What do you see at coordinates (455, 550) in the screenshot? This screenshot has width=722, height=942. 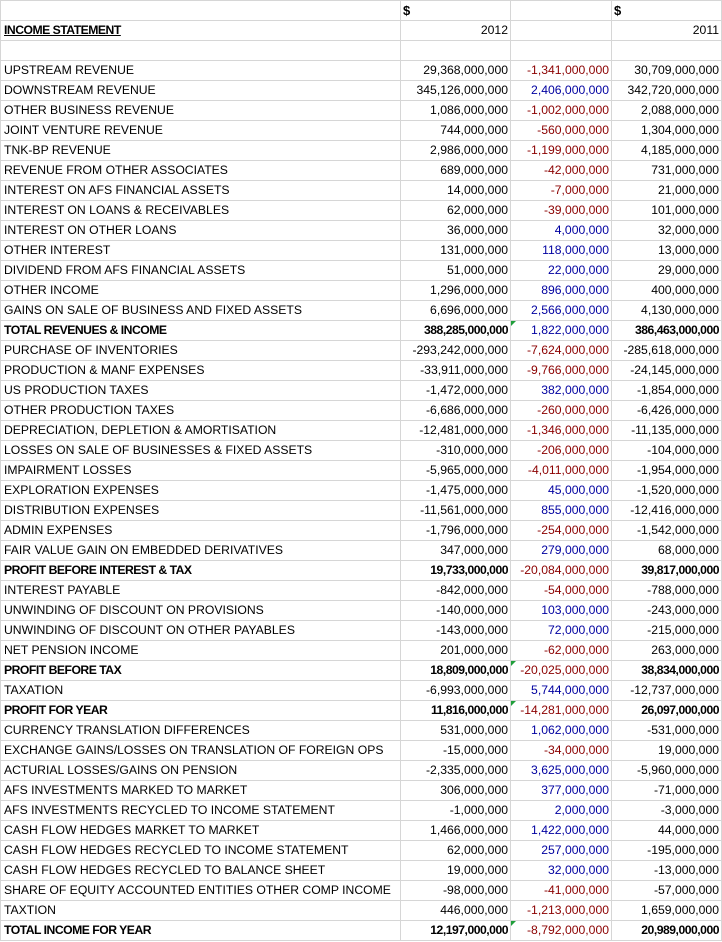 I see `value-2012-cell: 347,000,000` at bounding box center [455, 550].